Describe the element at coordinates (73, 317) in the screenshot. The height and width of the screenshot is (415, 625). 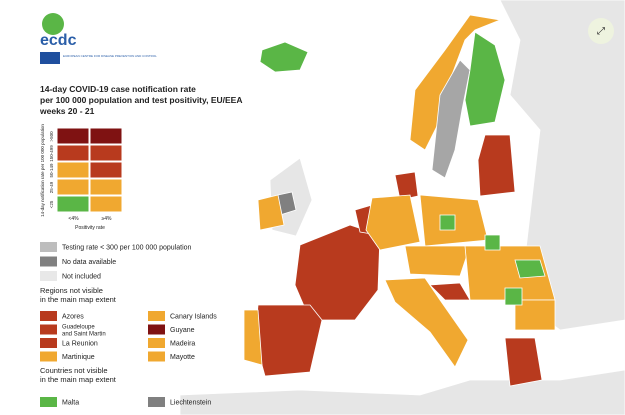
I see `legend-label: Azores` at that location.